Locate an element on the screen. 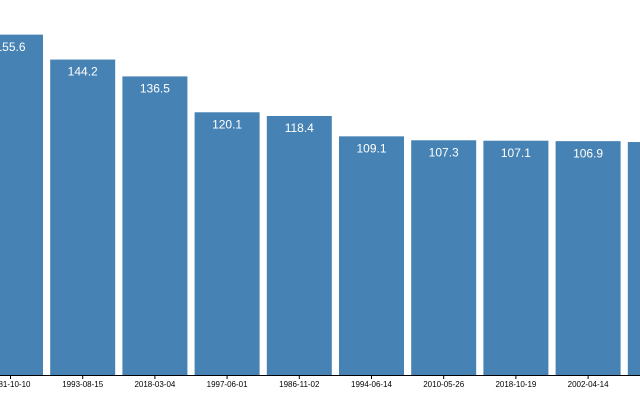 The image size is (640, 400). x-tick-label: 2002-04-14 is located at coordinates (588, 384).